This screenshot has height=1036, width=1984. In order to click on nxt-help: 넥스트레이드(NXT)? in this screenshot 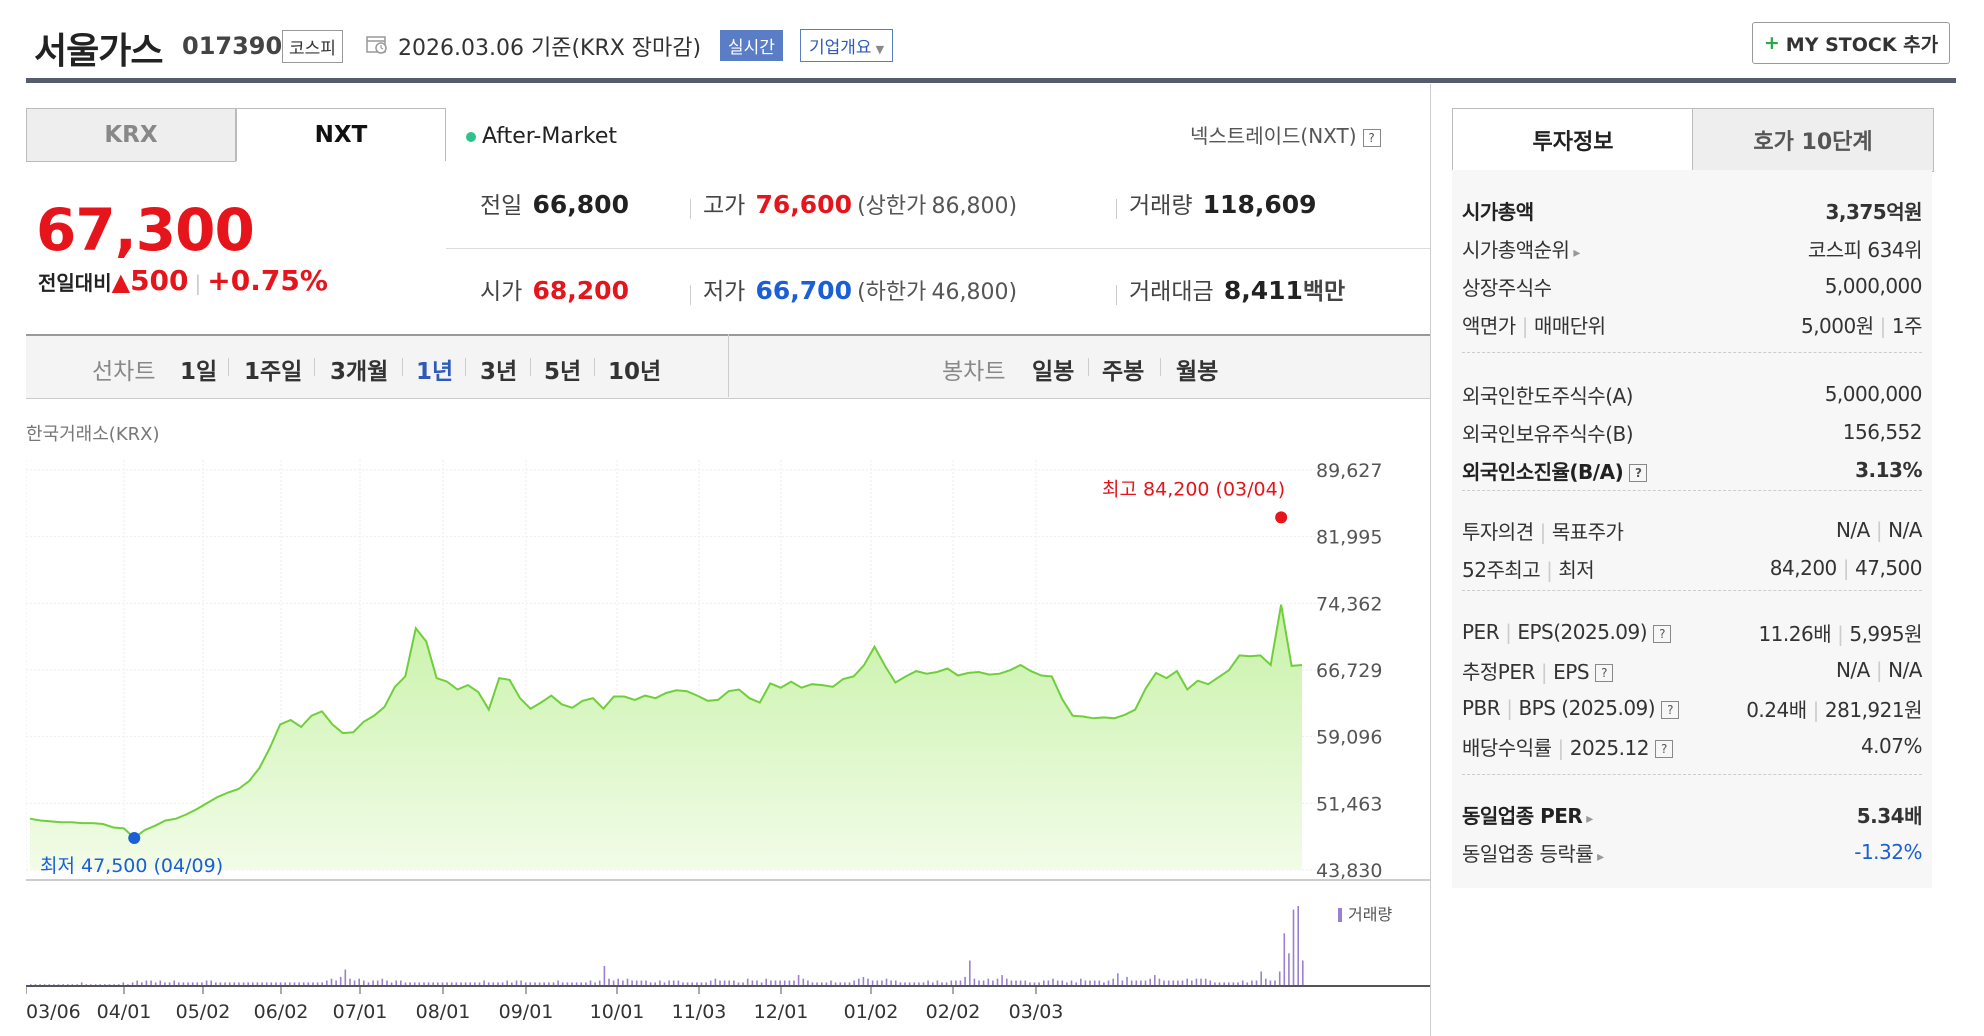, I will do `click(1285, 134)`.